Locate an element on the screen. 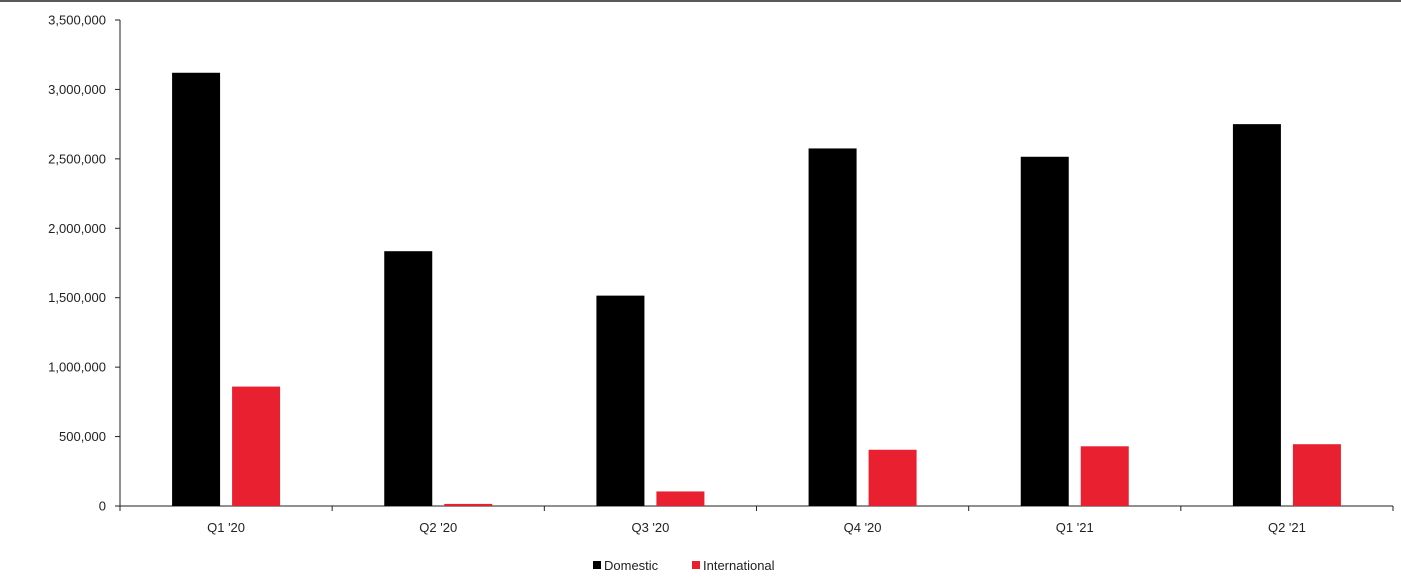 The height and width of the screenshot is (579, 1401). x-tick-label: Q1 '21 is located at coordinates (1075, 527).